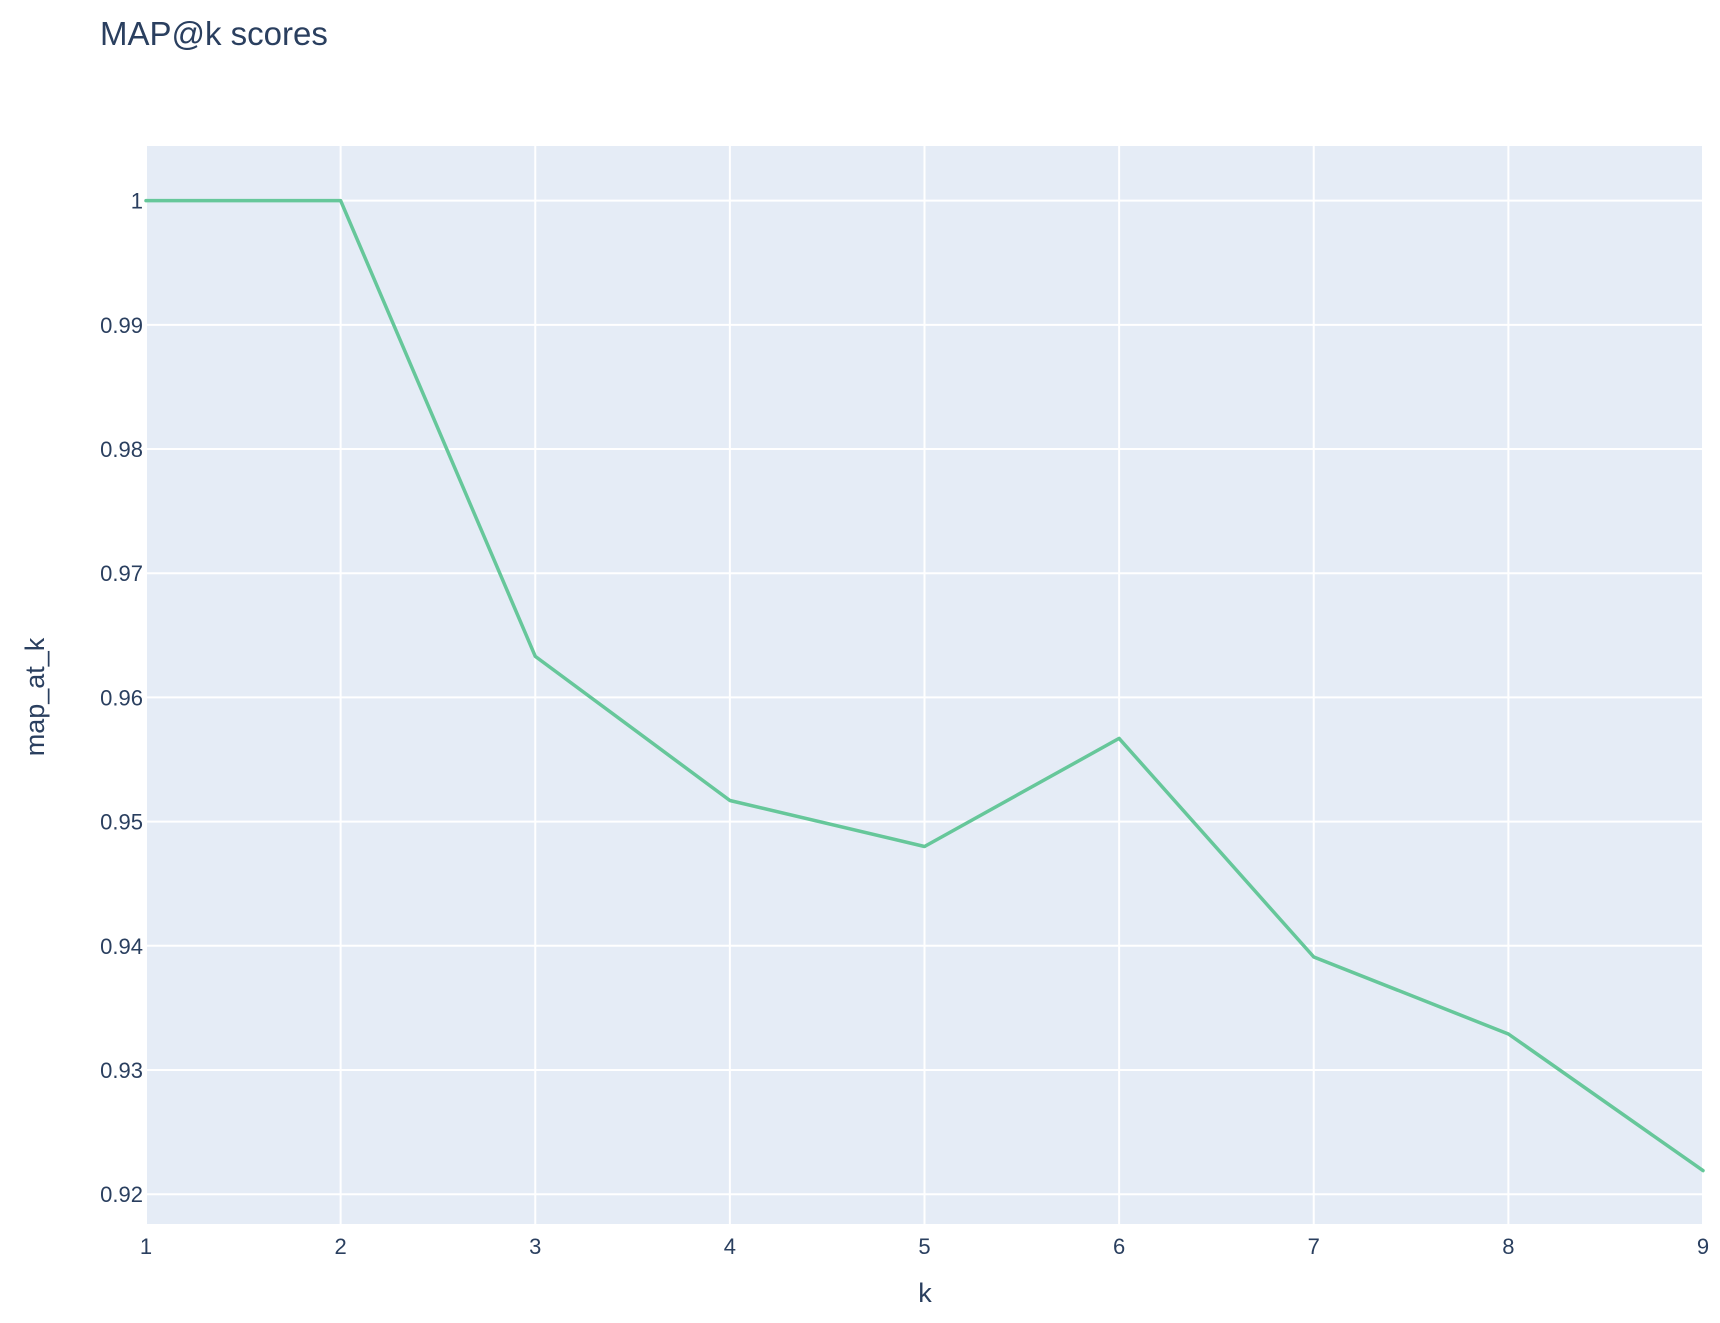 The height and width of the screenshot is (1323, 1720). Describe the element at coordinates (121, 449) in the screenshot. I see `y-tick-label: 0.98` at that location.